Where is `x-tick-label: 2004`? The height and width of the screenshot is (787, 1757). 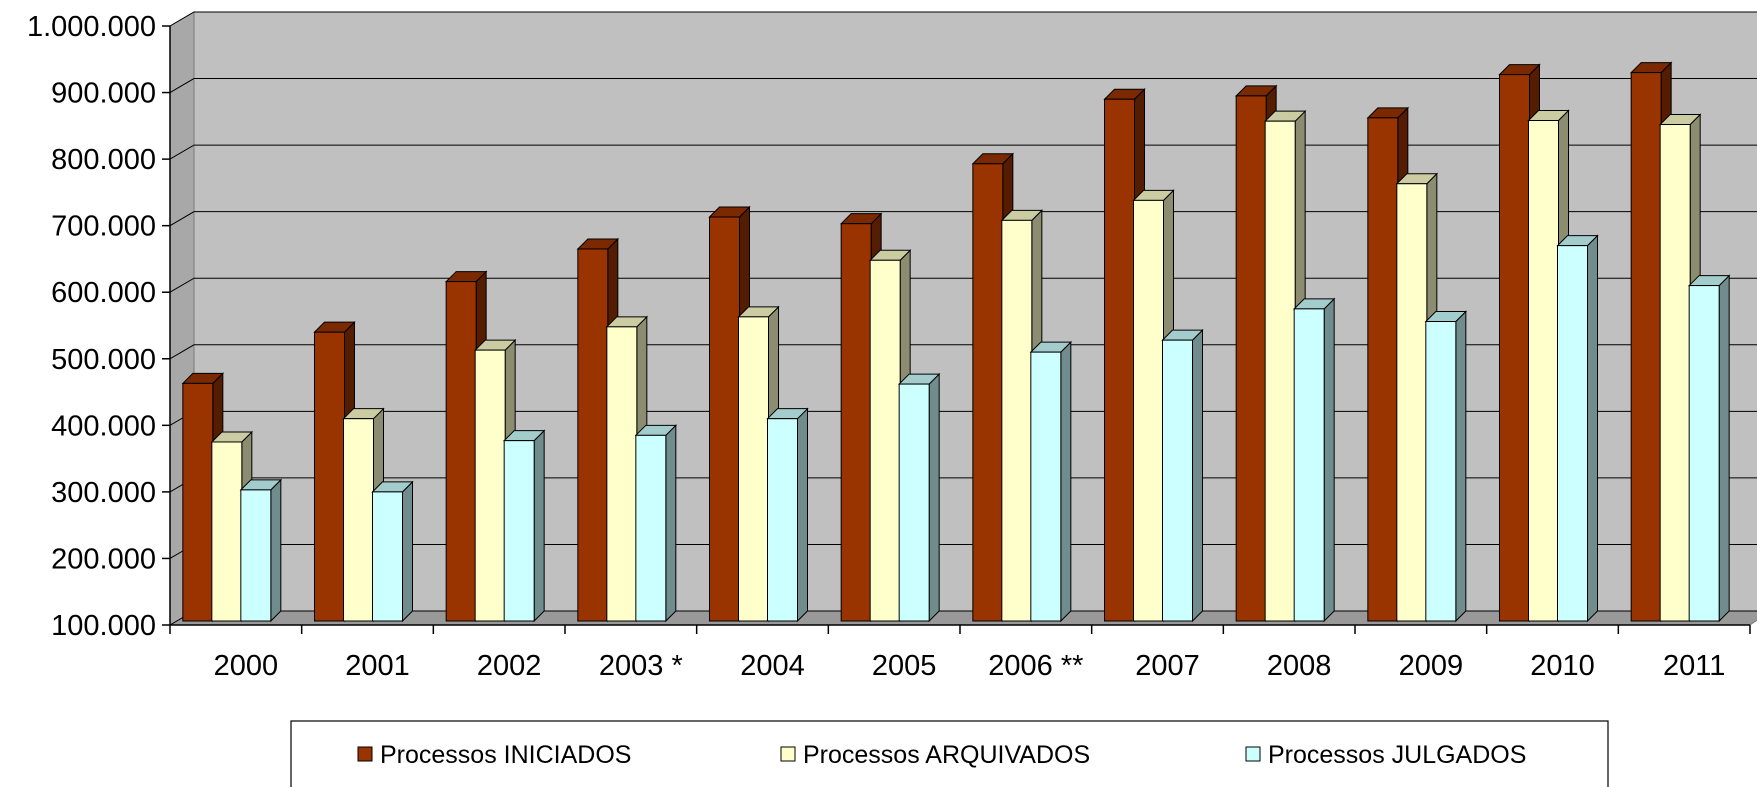 x-tick-label: 2004 is located at coordinates (772, 666).